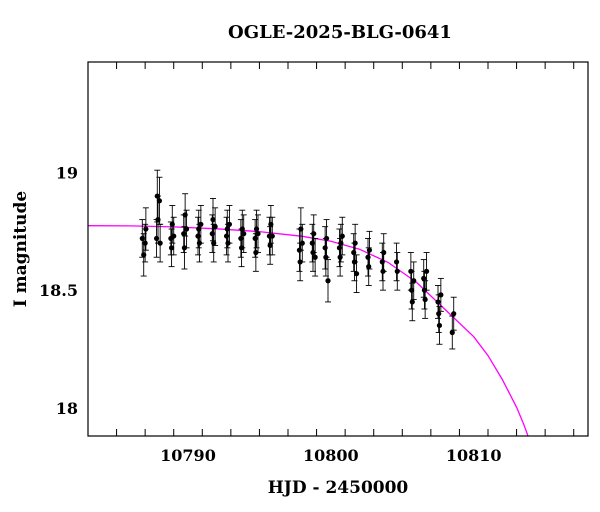 Image resolution: width=600 pixels, height=512 pixels. Describe the element at coordinates (67, 408) in the screenshot. I see `y-tick-label: 18` at that location.